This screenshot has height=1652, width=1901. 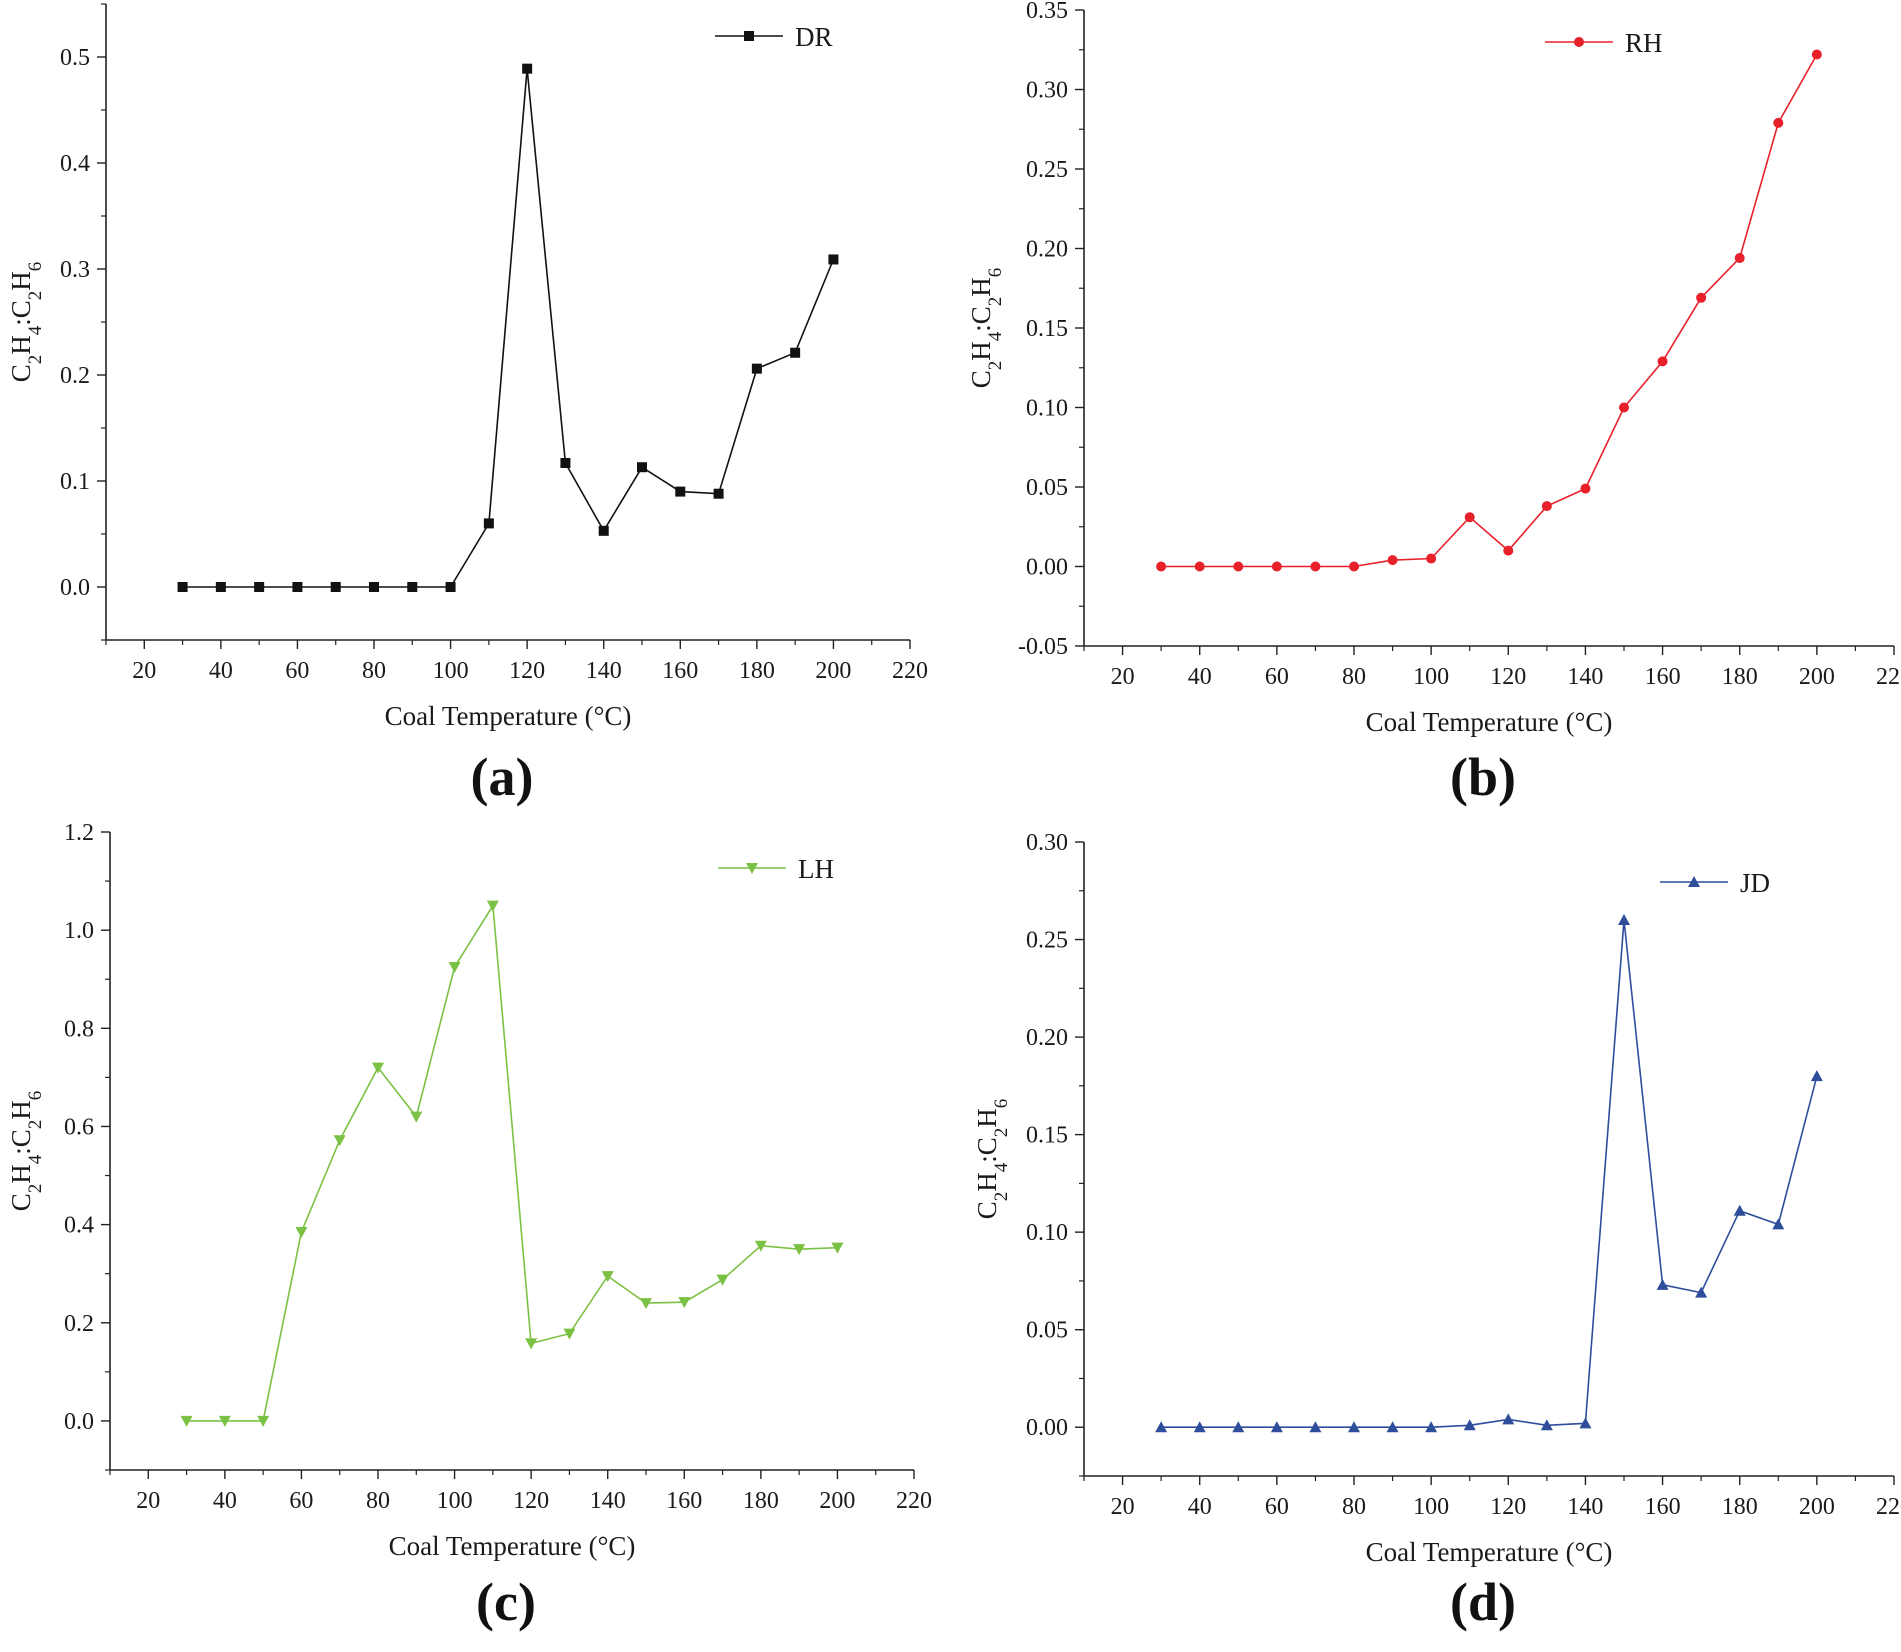 What do you see at coordinates (814, 37) in the screenshot?
I see `legend-label: DR` at bounding box center [814, 37].